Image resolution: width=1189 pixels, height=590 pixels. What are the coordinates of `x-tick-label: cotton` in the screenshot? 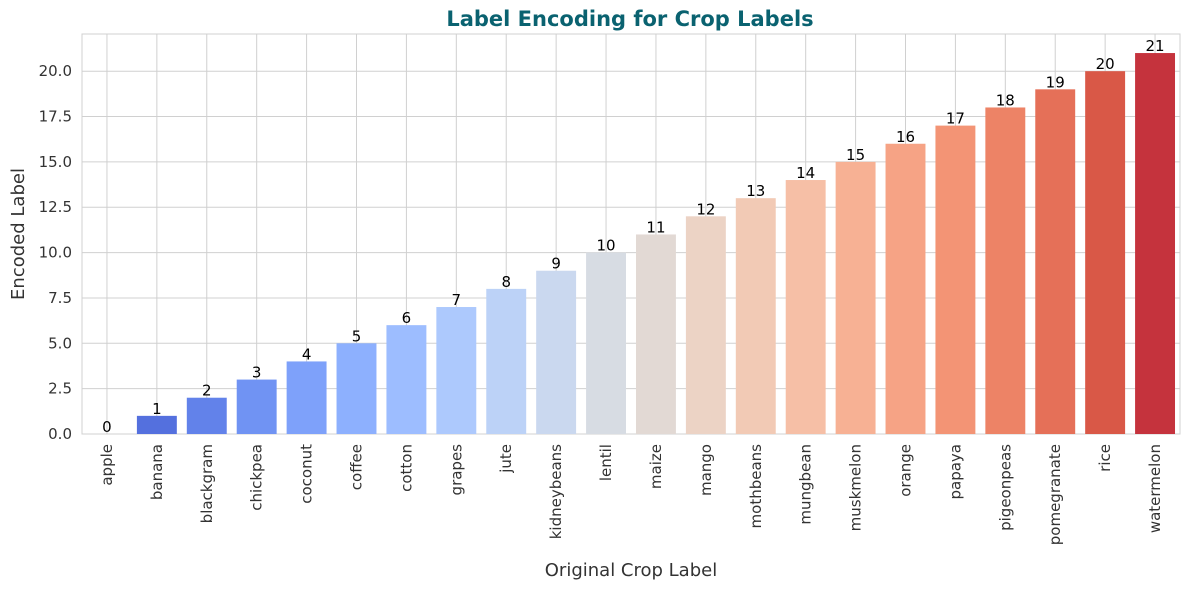 It's located at (406, 468).